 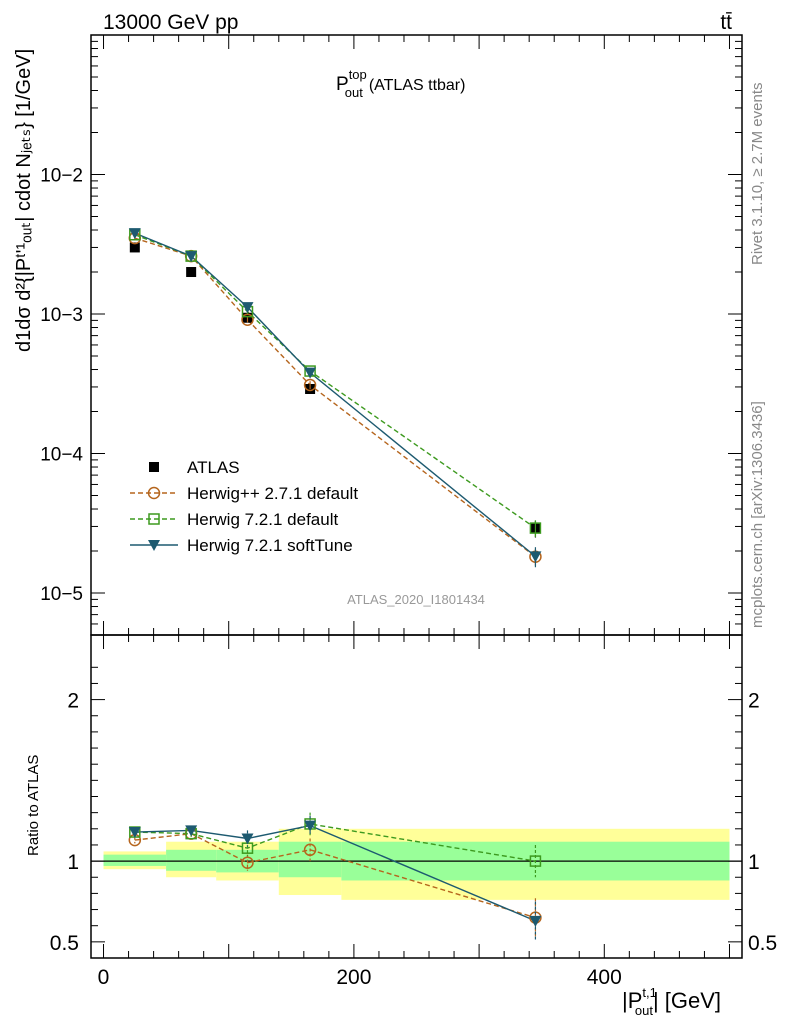 What do you see at coordinates (154, 493) in the screenshot?
I see `legend-marker-herwigpp` at bounding box center [154, 493].